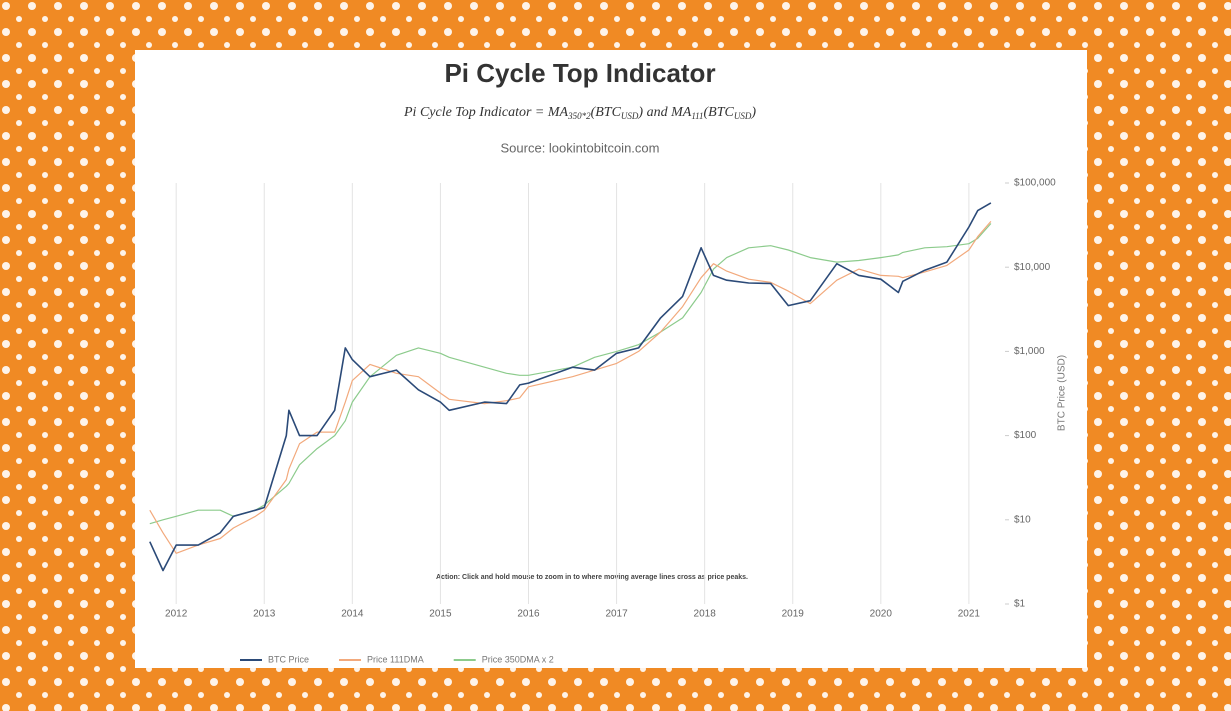  What do you see at coordinates (352, 614) in the screenshot?
I see `x-tick-label: 2014` at bounding box center [352, 614].